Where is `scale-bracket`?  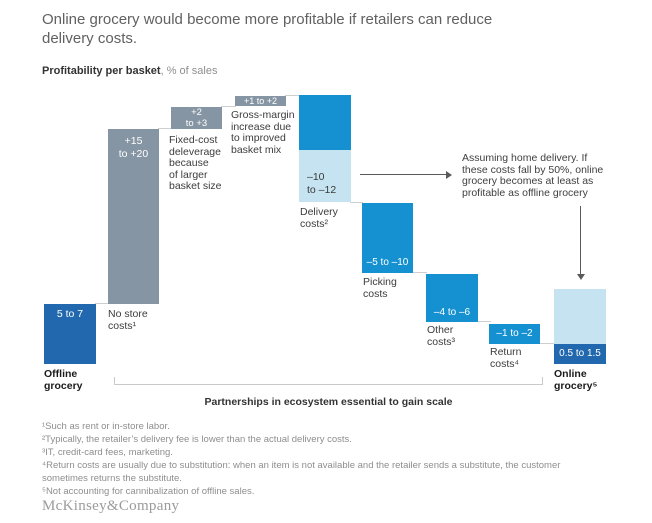
scale-bracket is located at coordinates (328, 381).